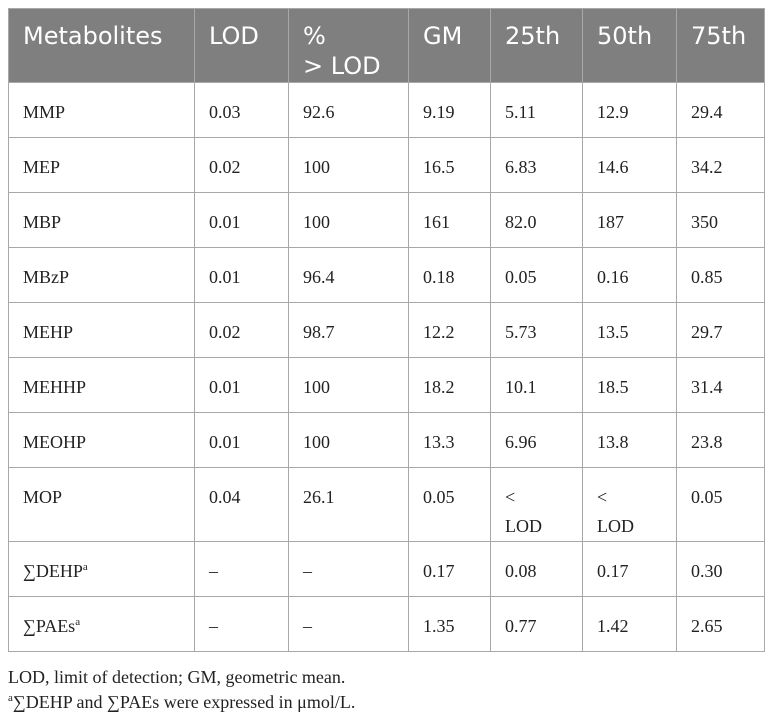  I want to click on table-row: MBP 0.01 100 161 82.0 187 350, so click(386, 220).